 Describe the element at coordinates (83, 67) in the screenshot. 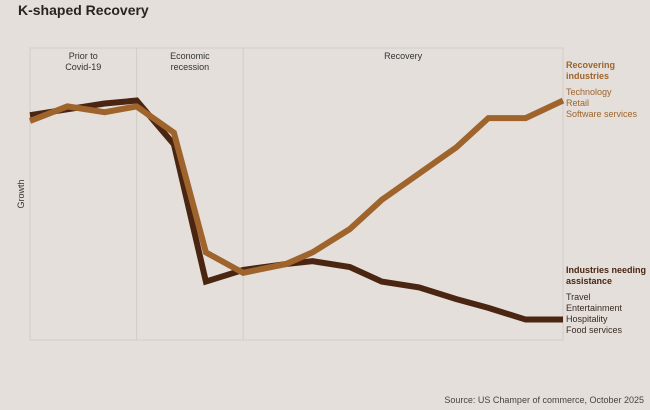

I see `phase-label: Covid-19` at that location.